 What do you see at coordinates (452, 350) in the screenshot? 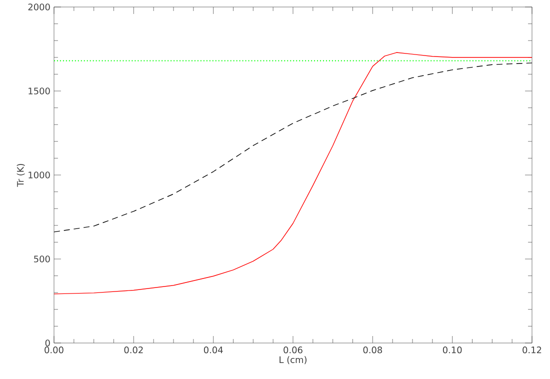
I see `x-tick-label: 0.10` at bounding box center [452, 350].